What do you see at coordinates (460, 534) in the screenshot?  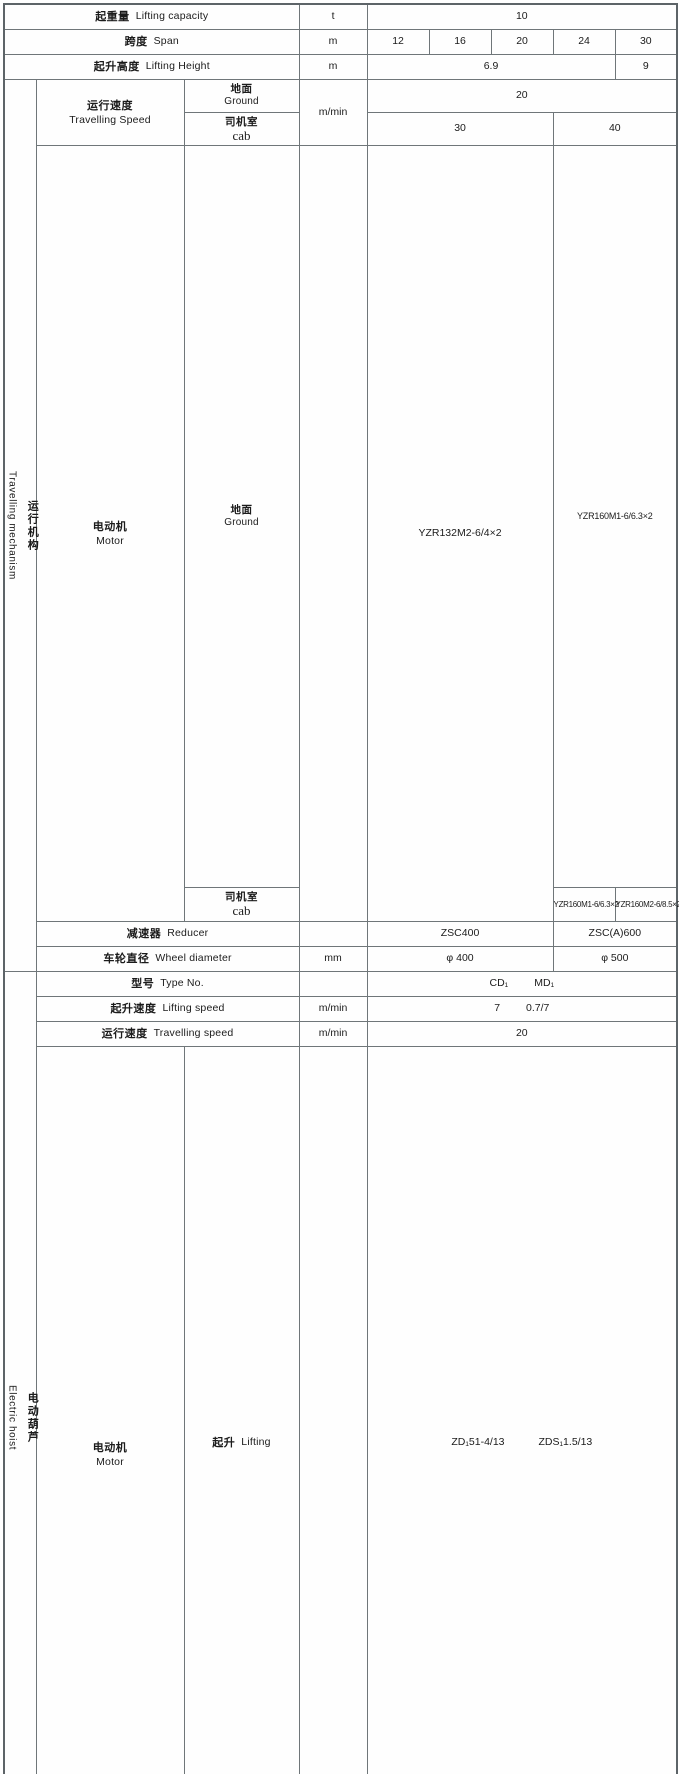 I see `value-motor-main: YZR132M2-6/4×2` at bounding box center [460, 534].